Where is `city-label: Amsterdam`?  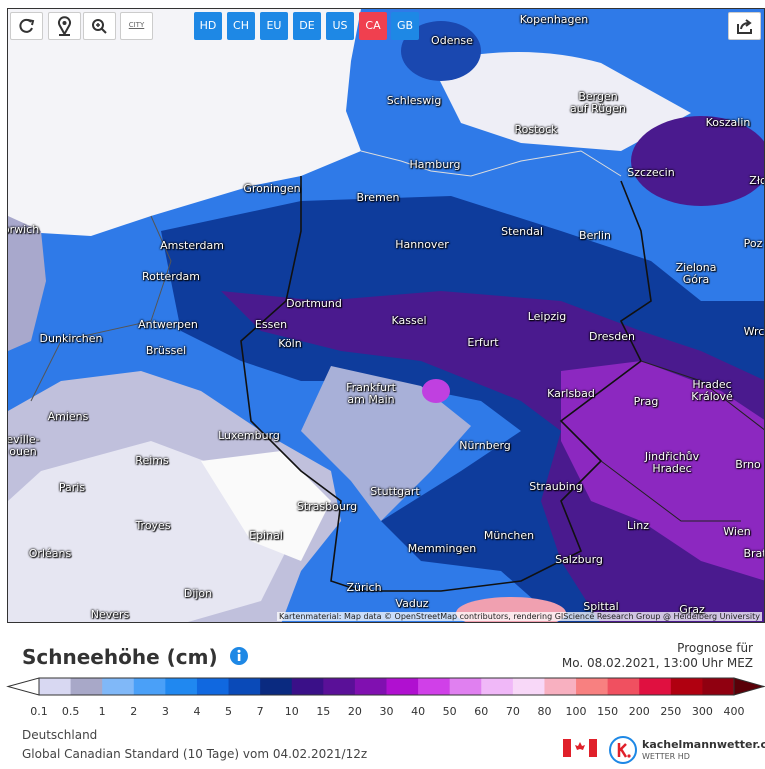 city-label: Amsterdam is located at coordinates (192, 245).